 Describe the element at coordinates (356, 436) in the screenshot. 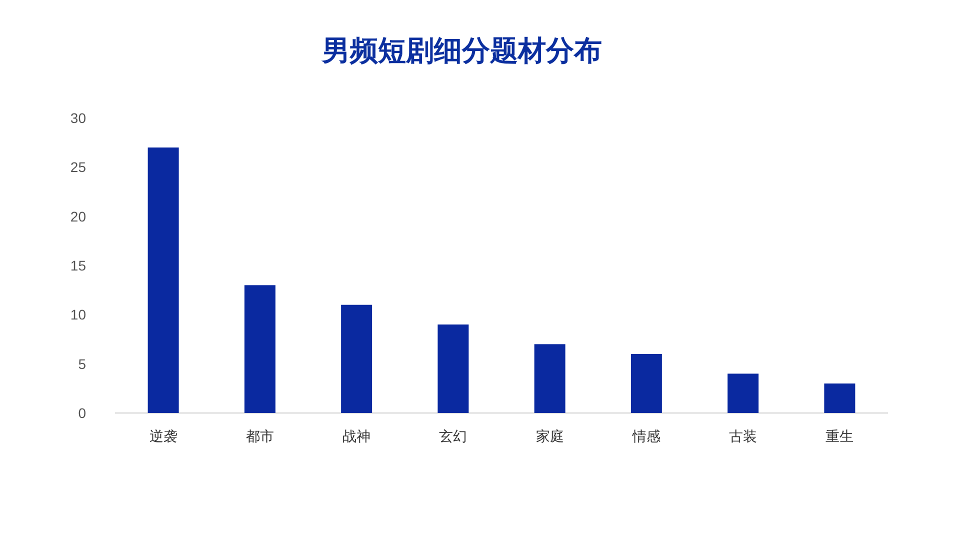

I see `x-tick-label: 战神` at that location.